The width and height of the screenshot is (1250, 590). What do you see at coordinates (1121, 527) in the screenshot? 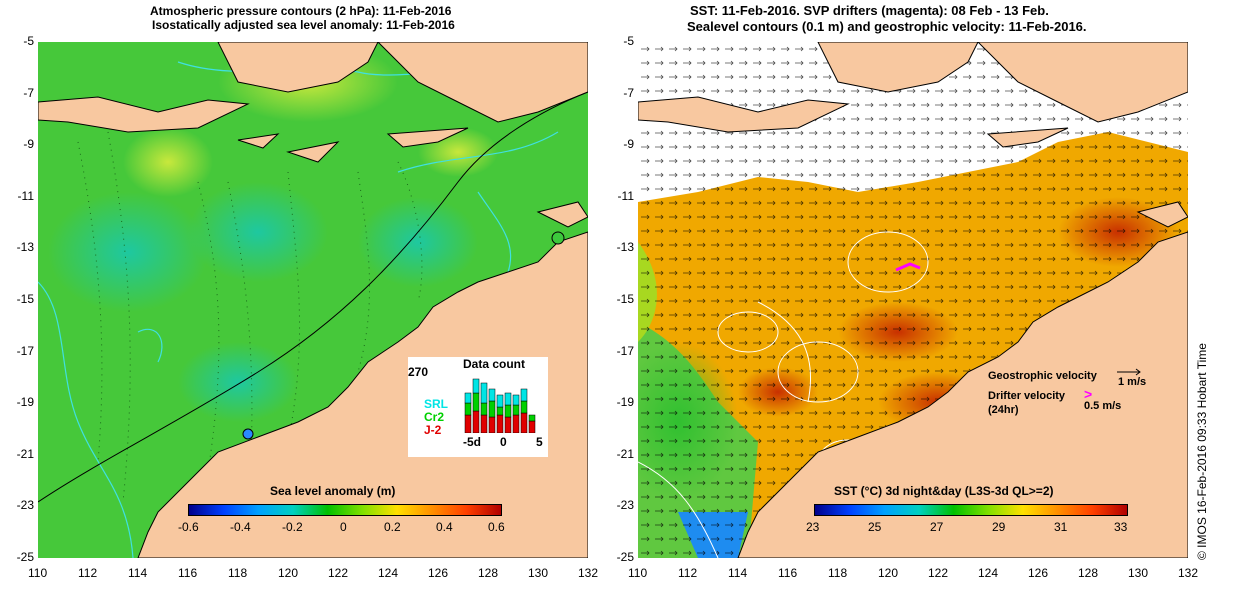
I see `sst-colorbar-tick: 33` at bounding box center [1121, 527].